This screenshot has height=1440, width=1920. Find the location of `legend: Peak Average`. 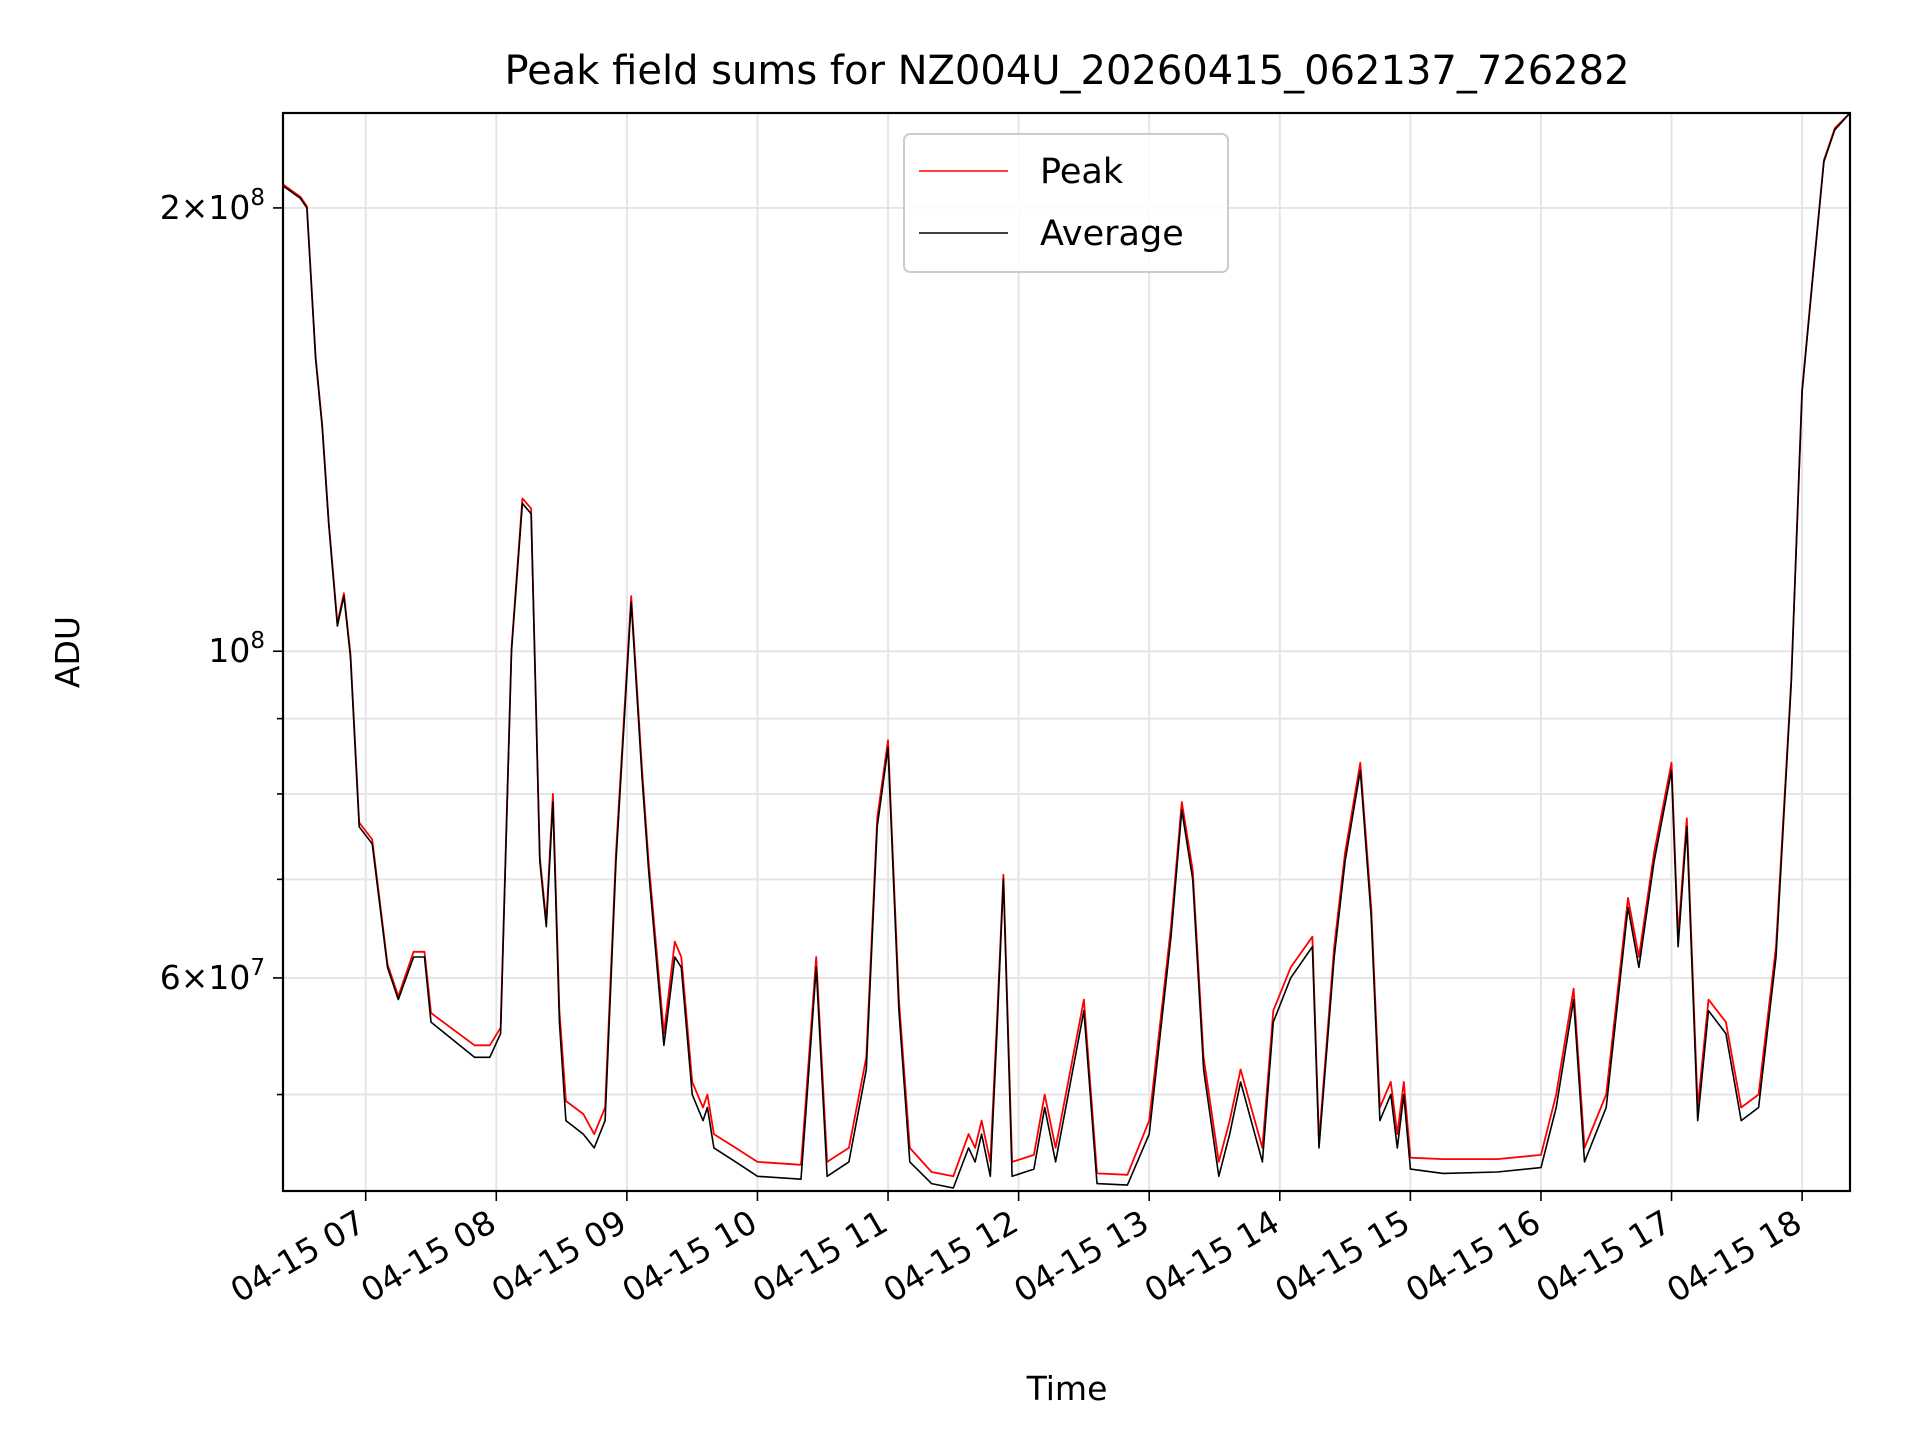

legend: Peak Average is located at coordinates (1066, 203).